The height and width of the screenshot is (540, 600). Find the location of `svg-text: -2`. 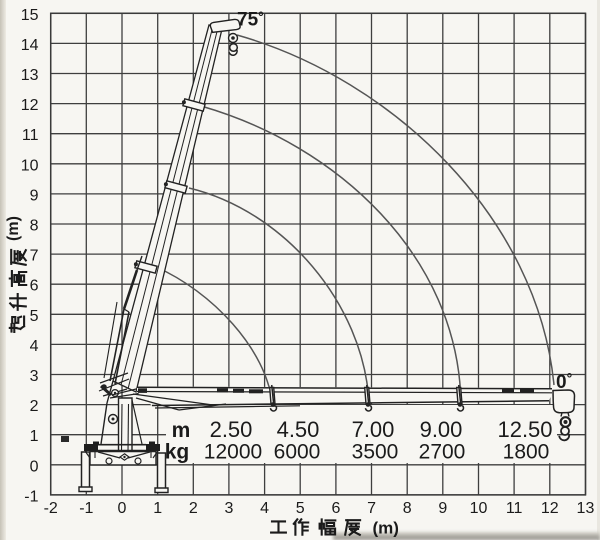

svg-text: -2 is located at coordinates (51, 508).